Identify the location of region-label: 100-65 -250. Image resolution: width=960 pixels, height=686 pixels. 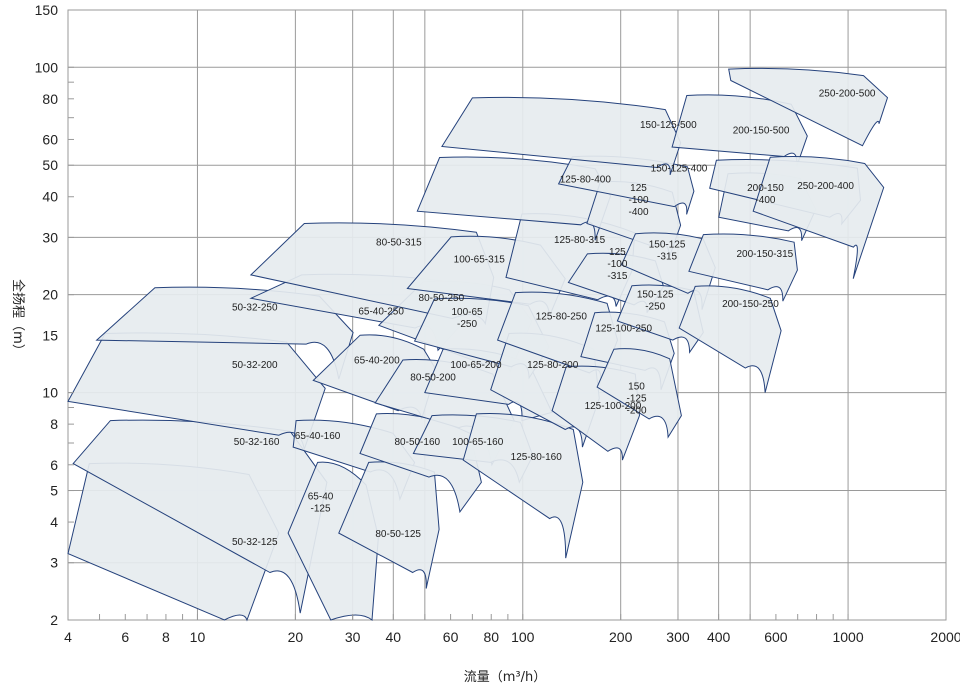
(467, 318).